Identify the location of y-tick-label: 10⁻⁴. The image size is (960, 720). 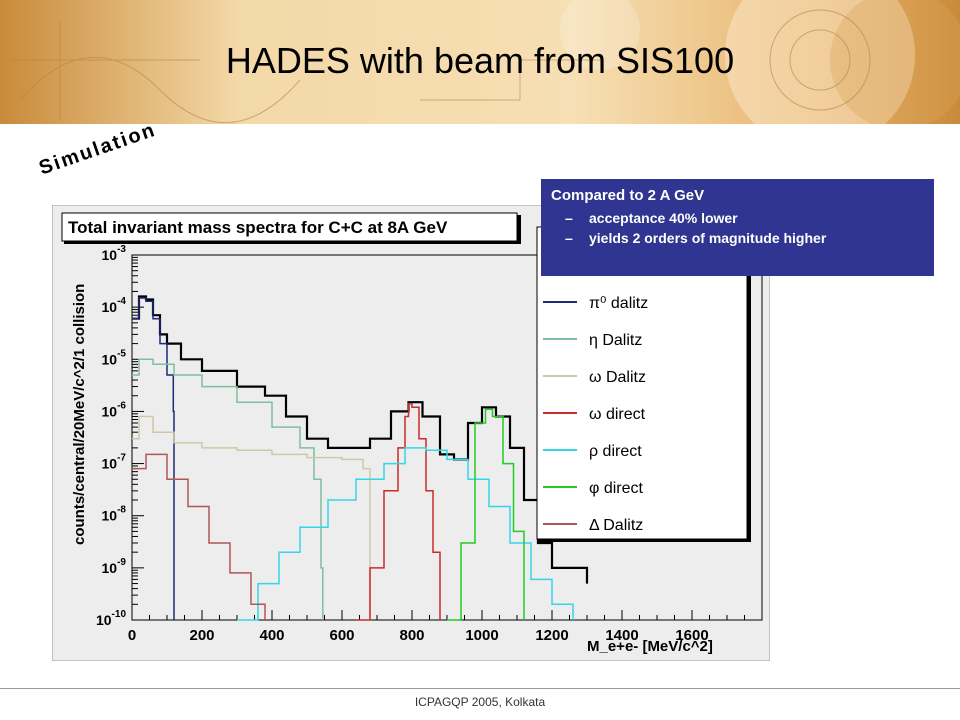
(114, 305).